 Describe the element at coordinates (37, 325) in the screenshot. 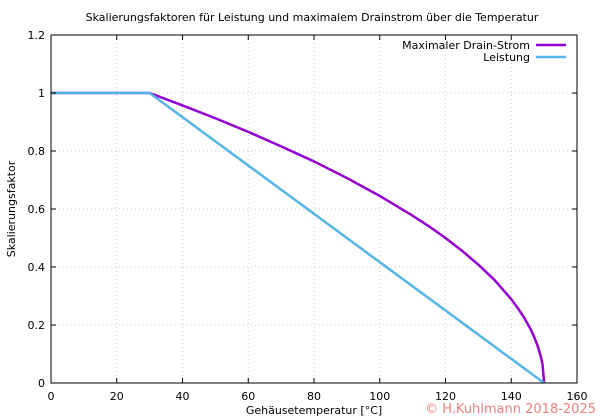

I see `y-tick-label: 0.2` at that location.